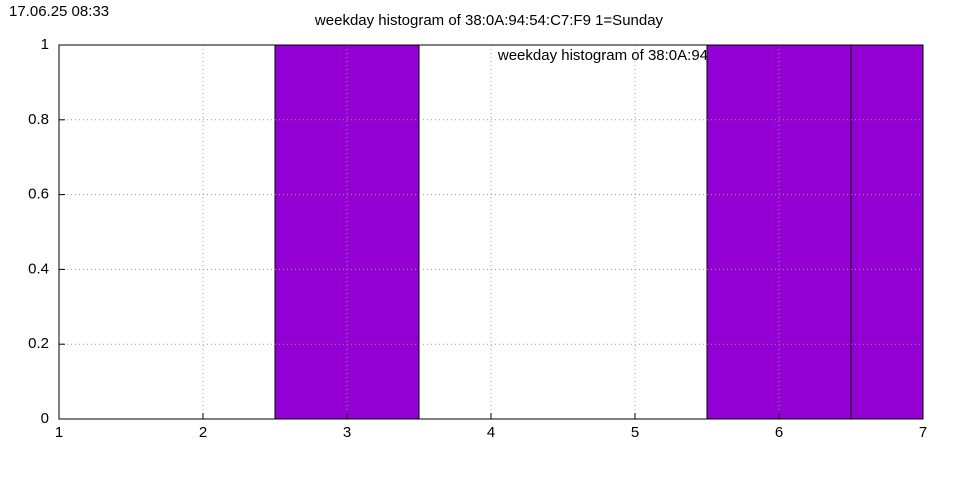 The width and height of the screenshot is (960, 480). Describe the element at coordinates (635, 432) in the screenshot. I see `x-tick-label: 5` at that location.